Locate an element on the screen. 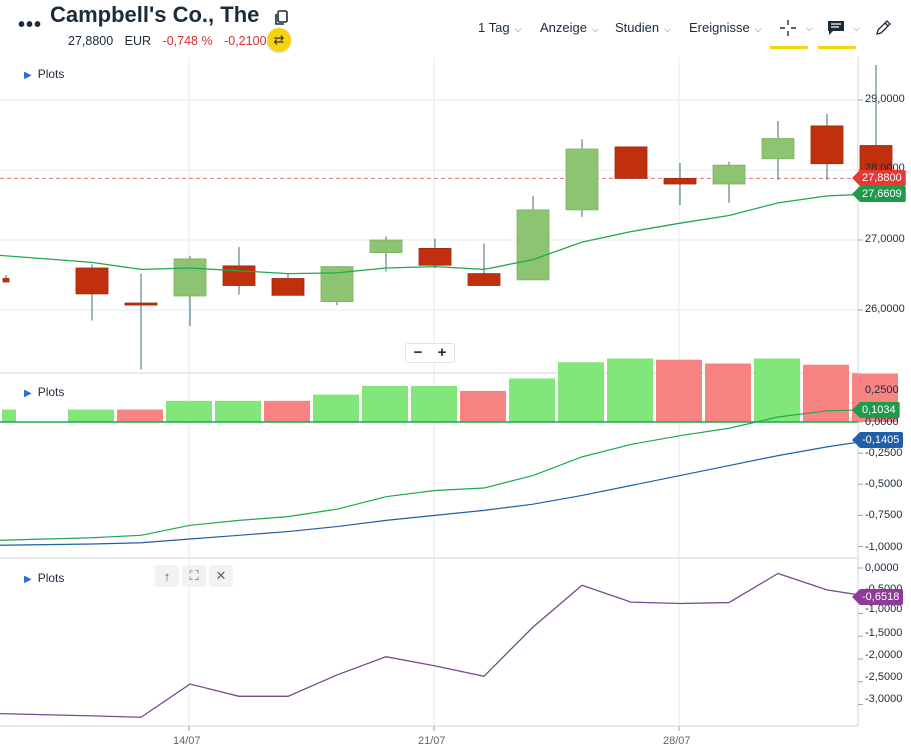 The width and height of the screenshot is (911, 751). y-tick: -2,5000 is located at coordinates (884, 677).